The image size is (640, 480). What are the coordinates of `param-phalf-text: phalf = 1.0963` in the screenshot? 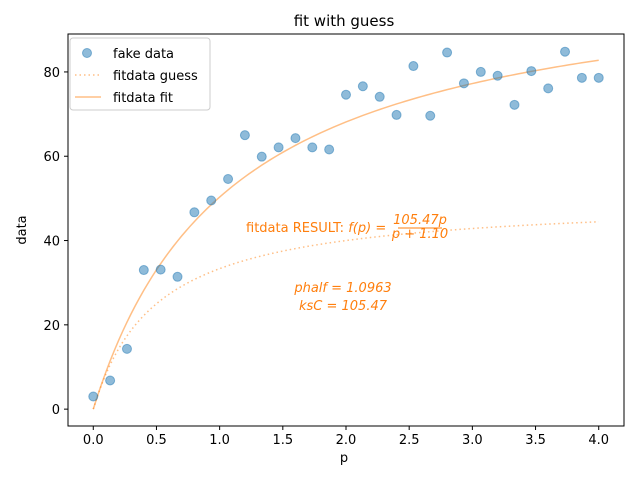 It's located at (342, 288).